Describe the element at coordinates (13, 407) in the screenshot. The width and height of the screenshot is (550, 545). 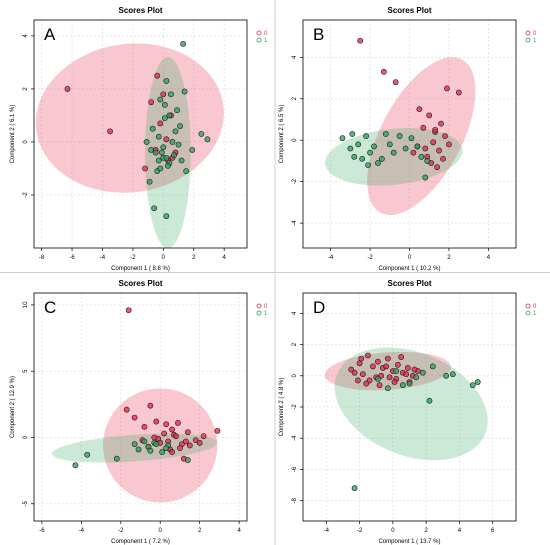
I see `y-axis-label: Component 2 ( 12.9 %)` at that location.